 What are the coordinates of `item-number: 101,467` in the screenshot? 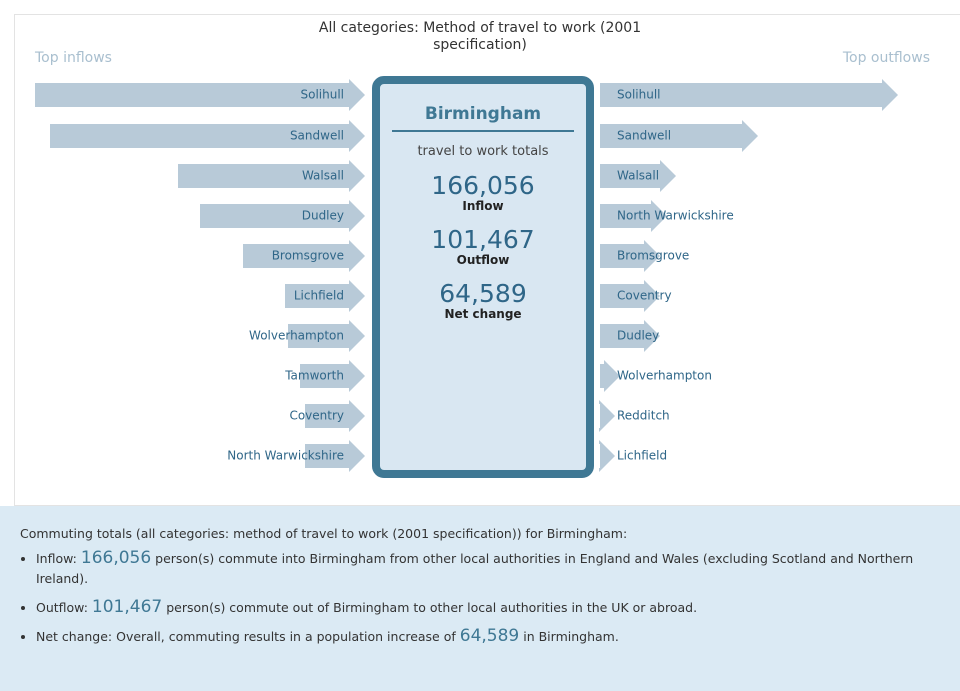 It's located at (127, 607).